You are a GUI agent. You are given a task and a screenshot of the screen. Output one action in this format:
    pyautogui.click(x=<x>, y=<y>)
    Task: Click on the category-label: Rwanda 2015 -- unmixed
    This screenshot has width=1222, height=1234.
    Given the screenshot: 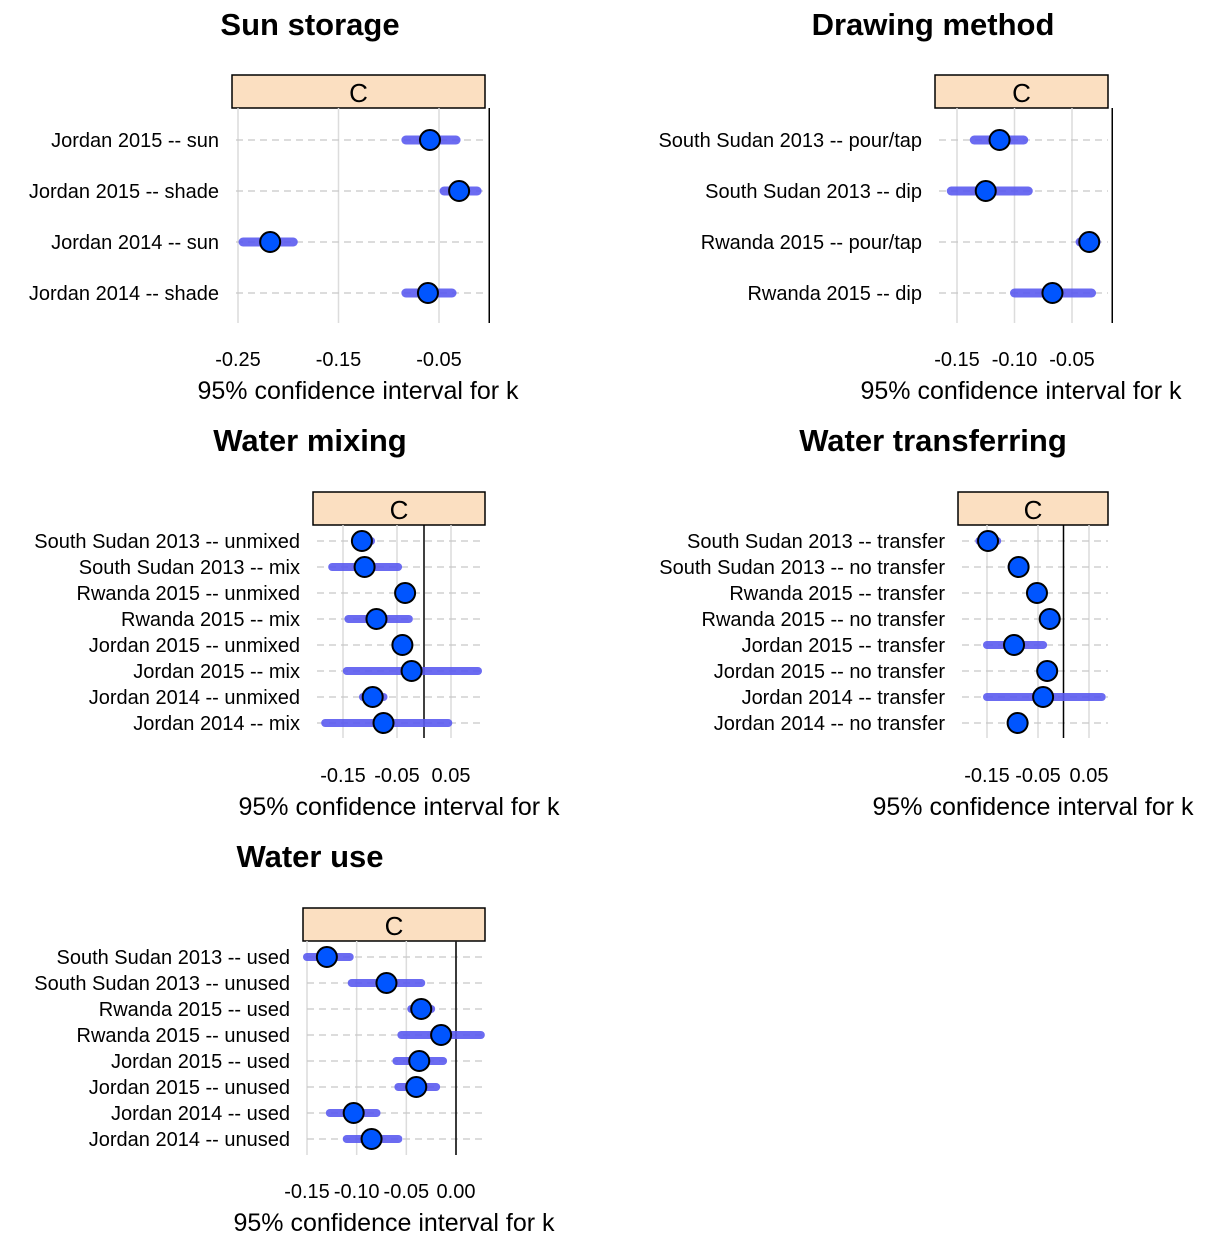 What is the action you would take?
    pyautogui.click(x=188, y=594)
    